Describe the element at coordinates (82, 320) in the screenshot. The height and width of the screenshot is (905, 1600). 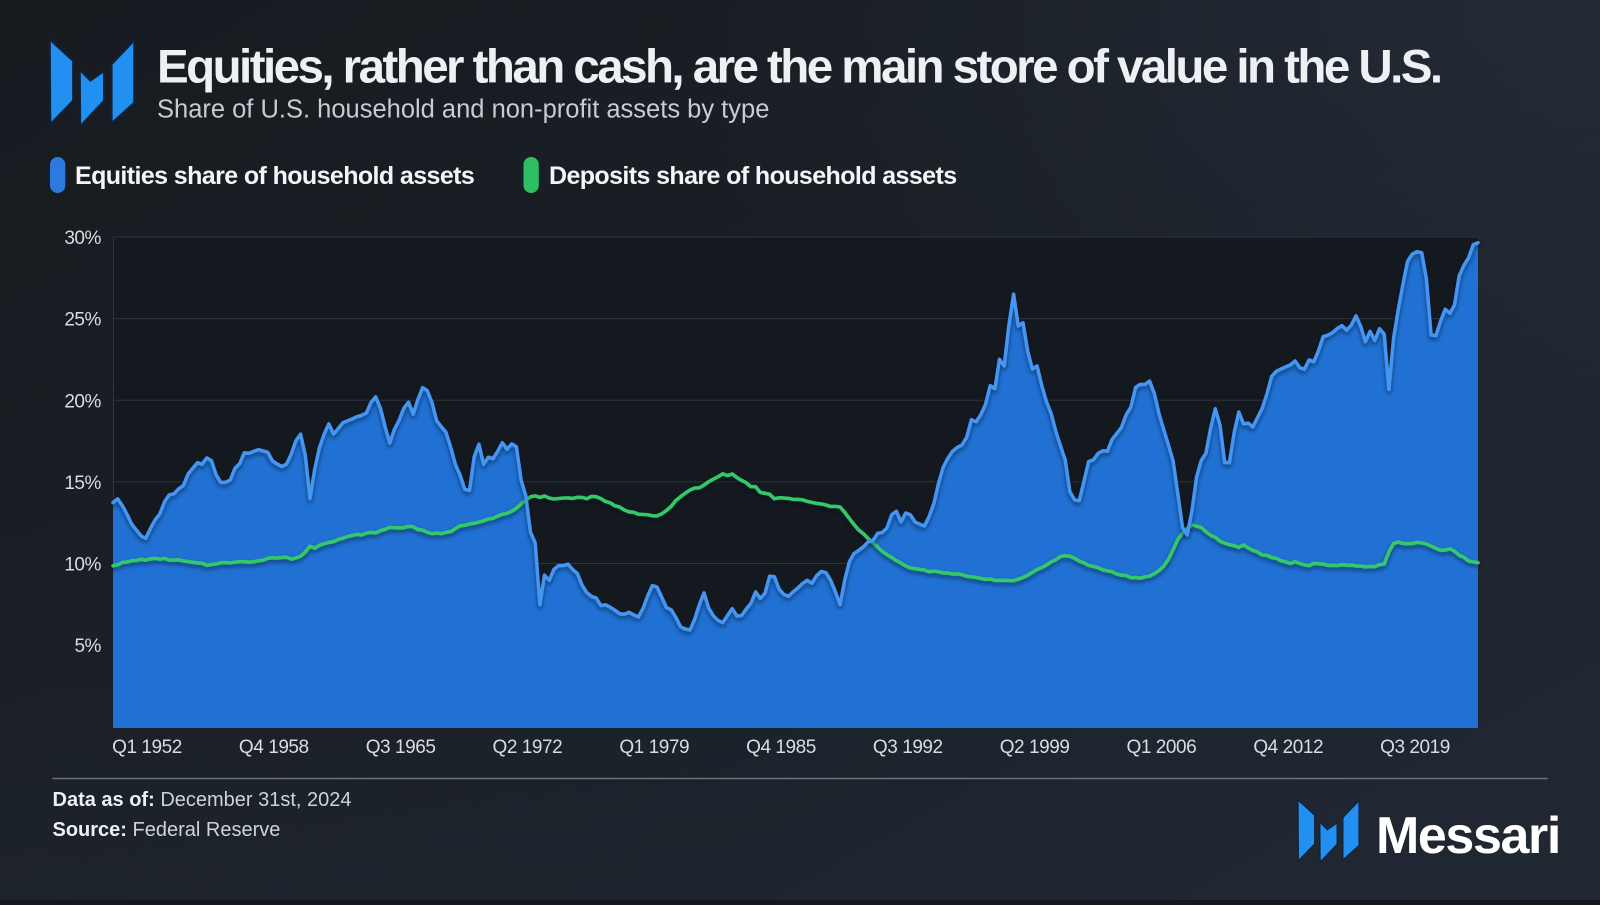
I see `svg-text: 25%` at that location.